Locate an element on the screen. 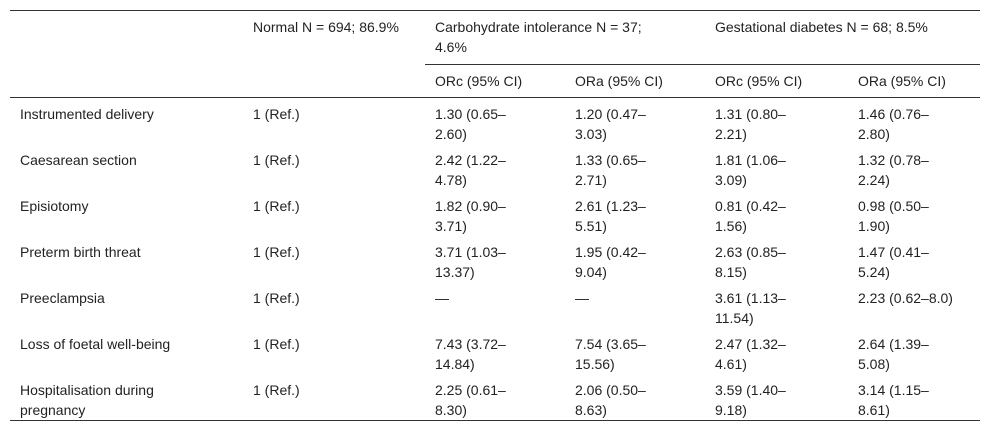  row-label: Hospitalisation during pregnancy is located at coordinates (87, 400).